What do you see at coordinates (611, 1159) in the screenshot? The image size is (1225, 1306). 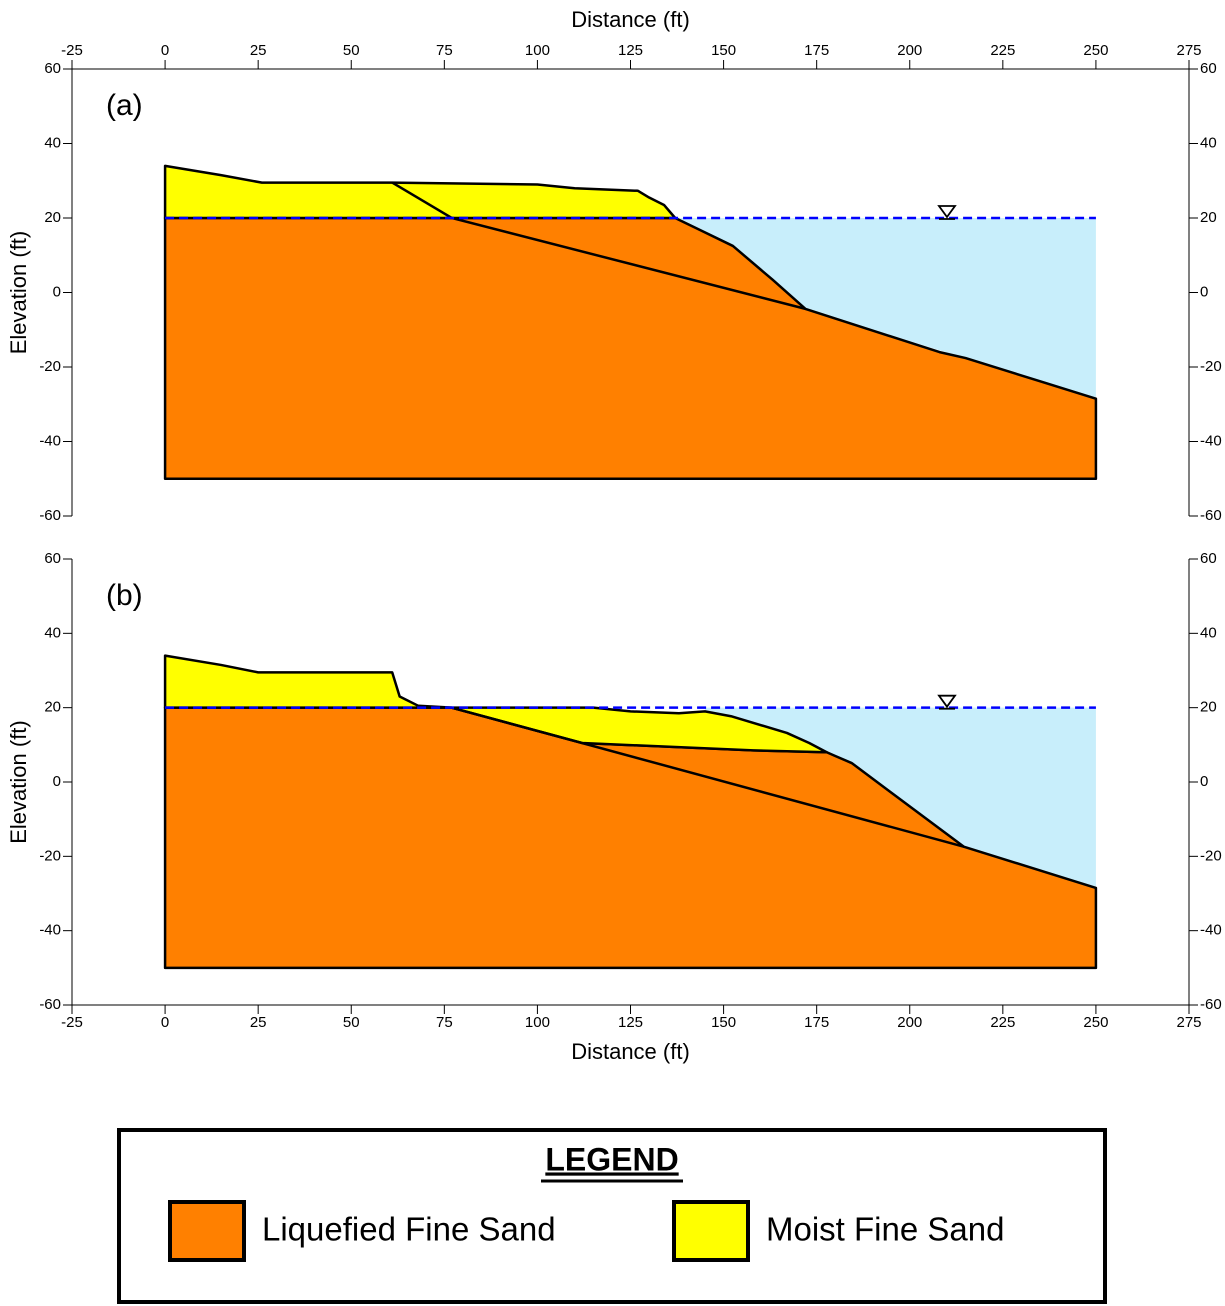 I see `legend-title: LEGEND` at bounding box center [611, 1159].